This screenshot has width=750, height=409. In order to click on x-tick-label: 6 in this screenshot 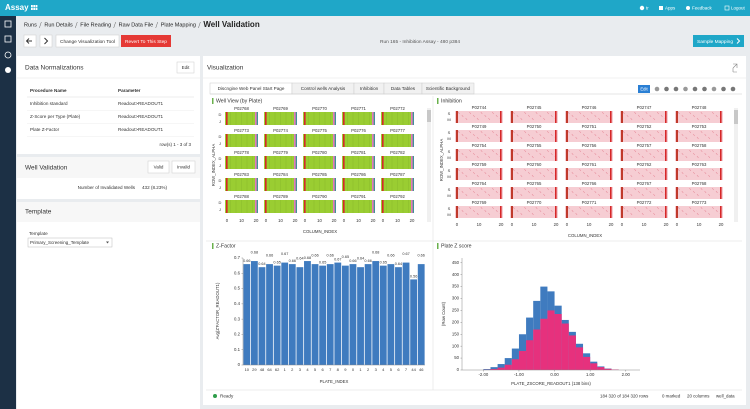, I will do `click(398, 369)`.